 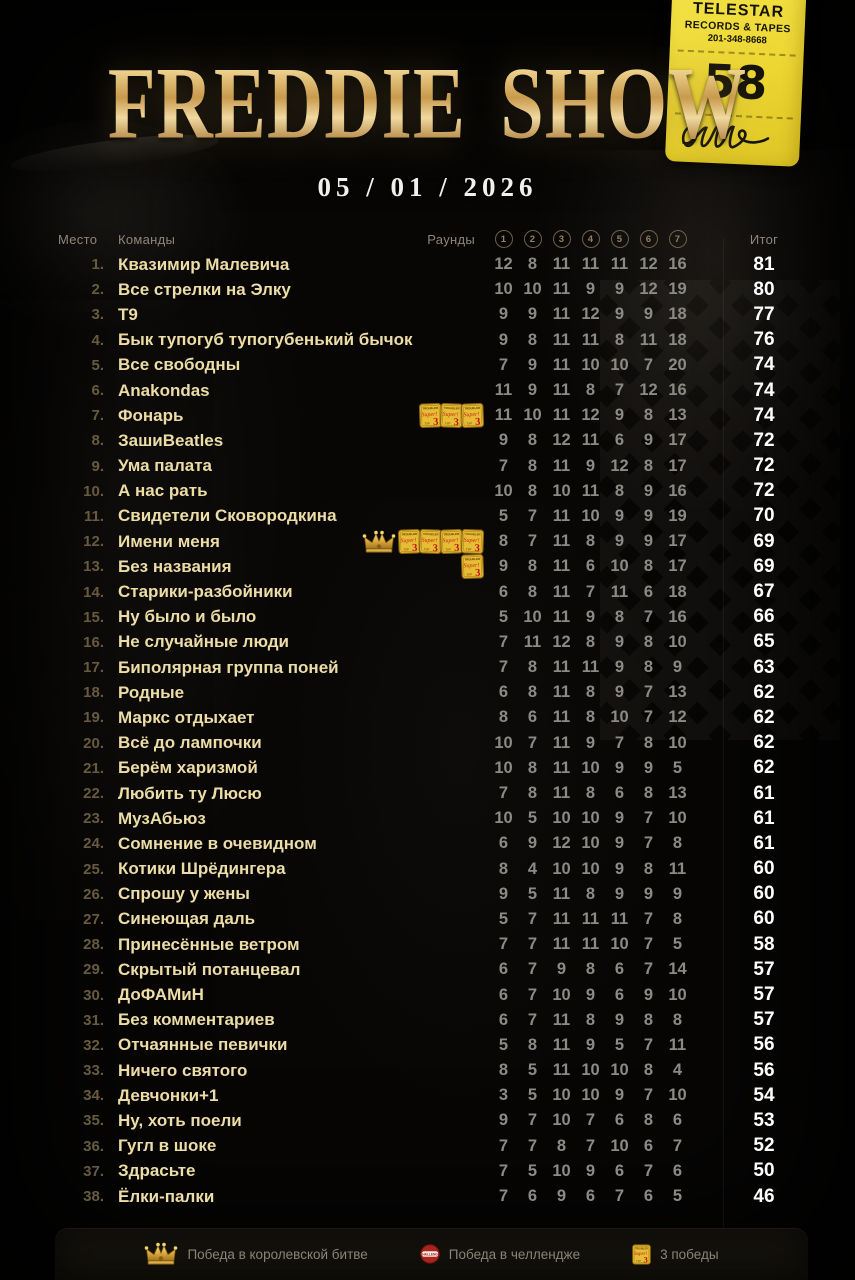 I want to click on total-score: 58, so click(x=764, y=944).